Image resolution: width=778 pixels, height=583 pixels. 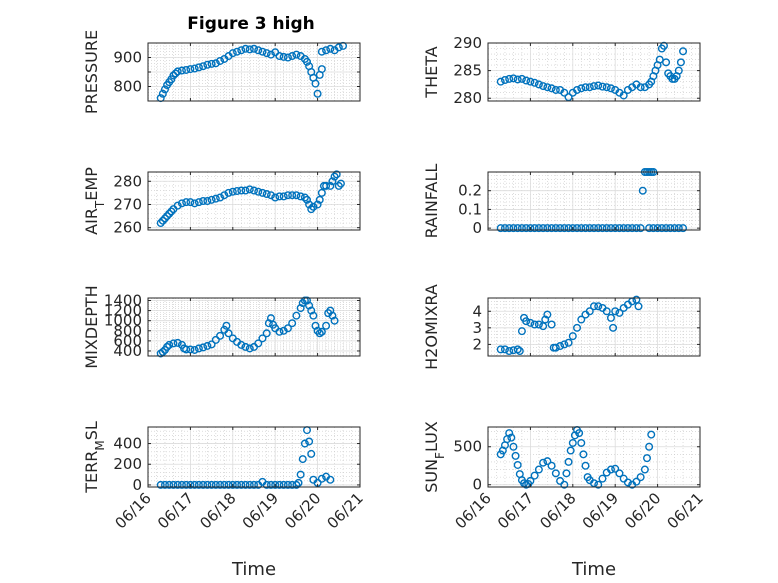 What do you see at coordinates (642, 510) in the screenshot?
I see `x-tick-label: 06/20` at bounding box center [642, 510].